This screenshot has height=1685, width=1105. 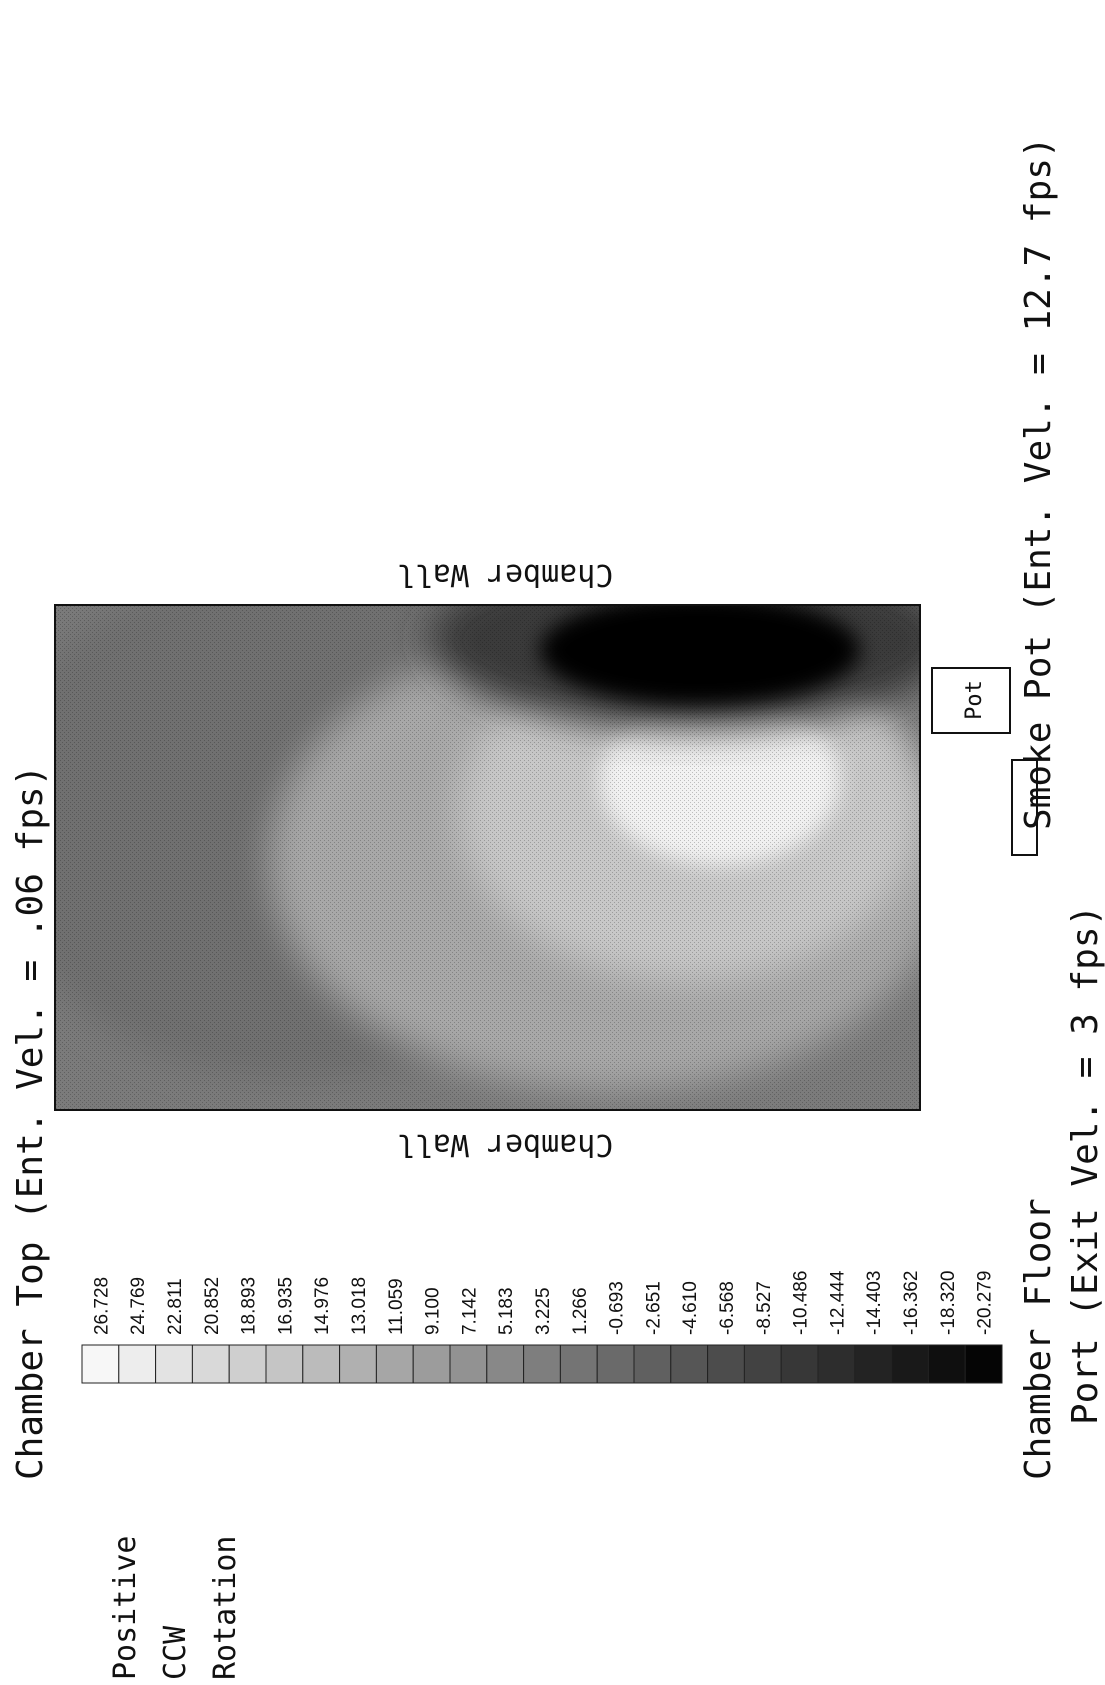 What do you see at coordinates (911, 1303) in the screenshot?
I see `legend-level-label: -16.362` at bounding box center [911, 1303].